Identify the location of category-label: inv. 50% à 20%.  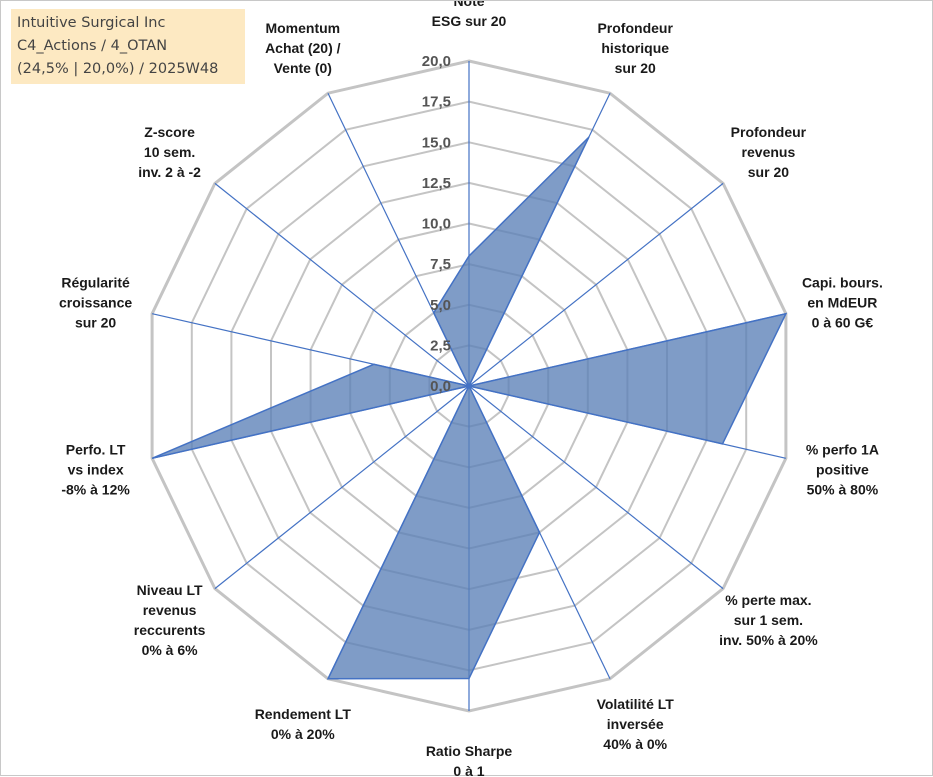
(768, 640).